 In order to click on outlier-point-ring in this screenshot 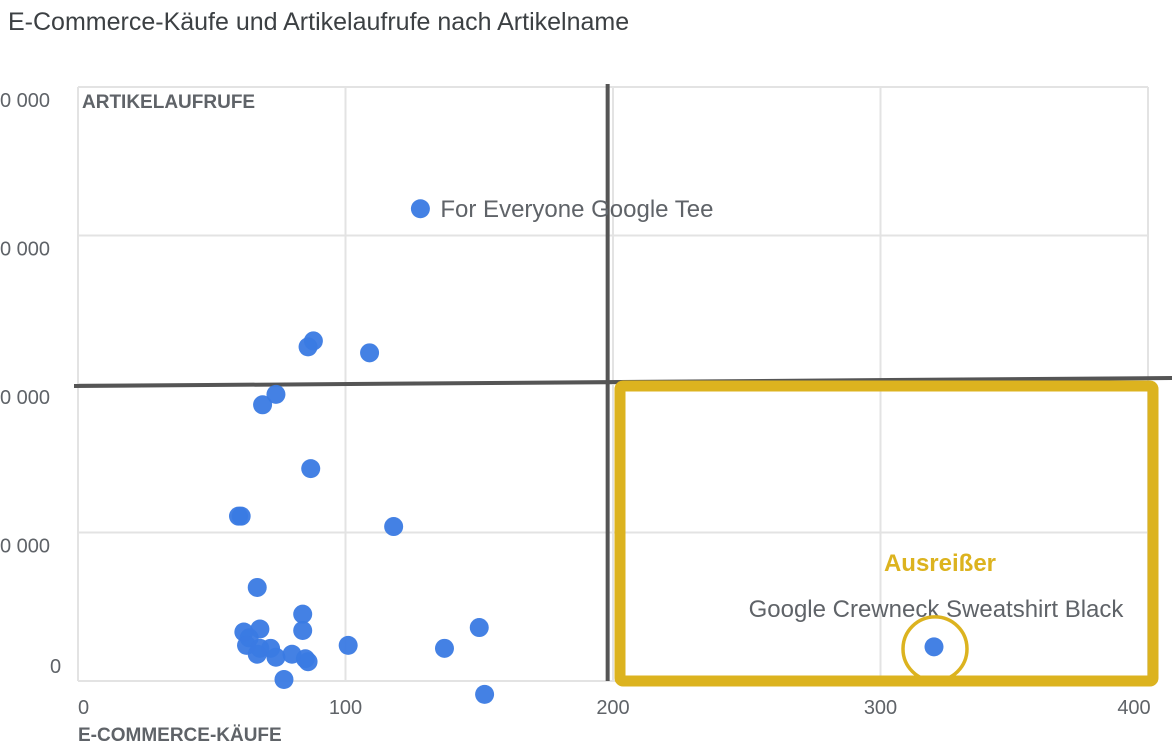, I will do `click(935, 649)`.